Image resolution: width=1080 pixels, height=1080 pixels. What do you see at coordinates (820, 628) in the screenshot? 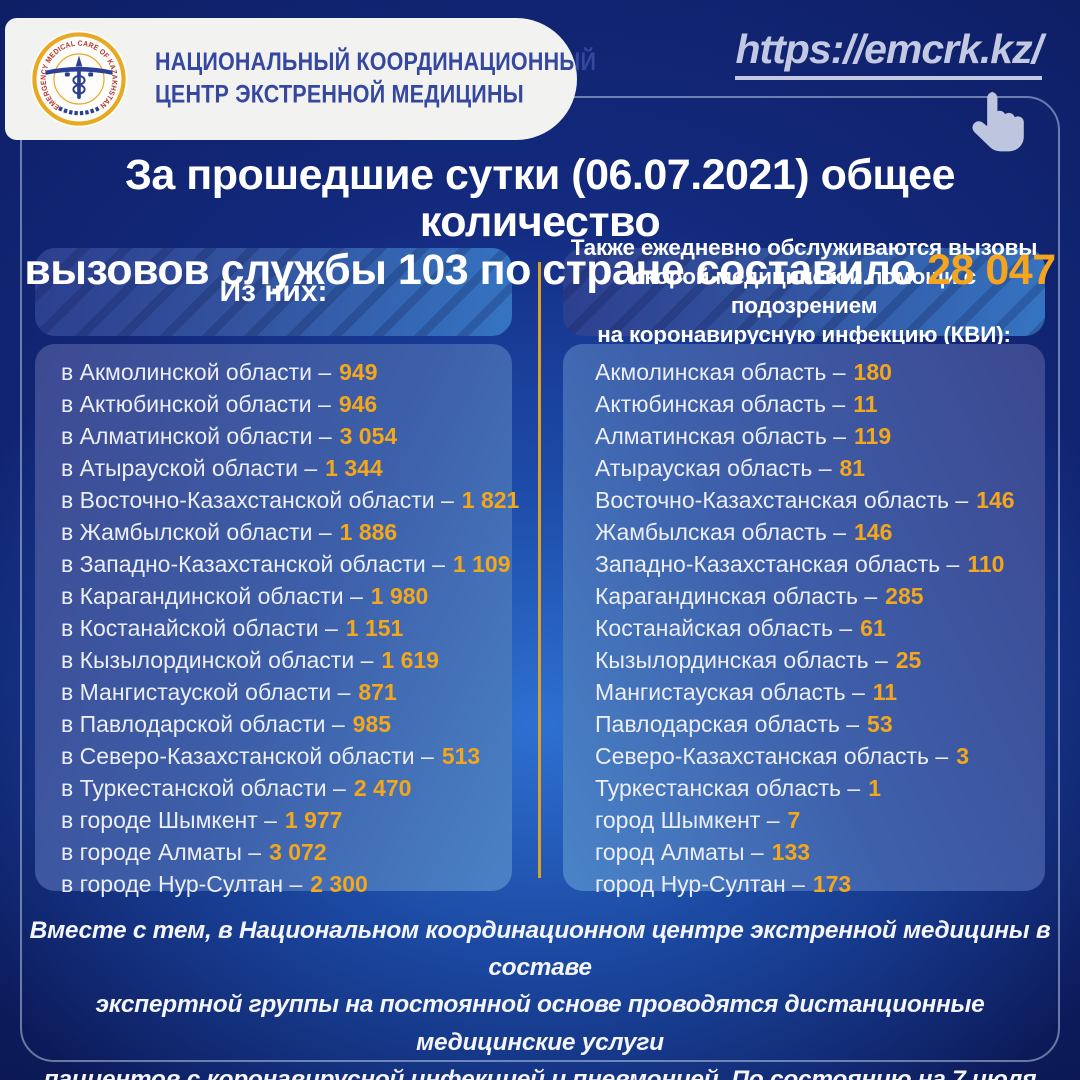
I see `region-row: Костанайская область – 61` at bounding box center [820, 628].